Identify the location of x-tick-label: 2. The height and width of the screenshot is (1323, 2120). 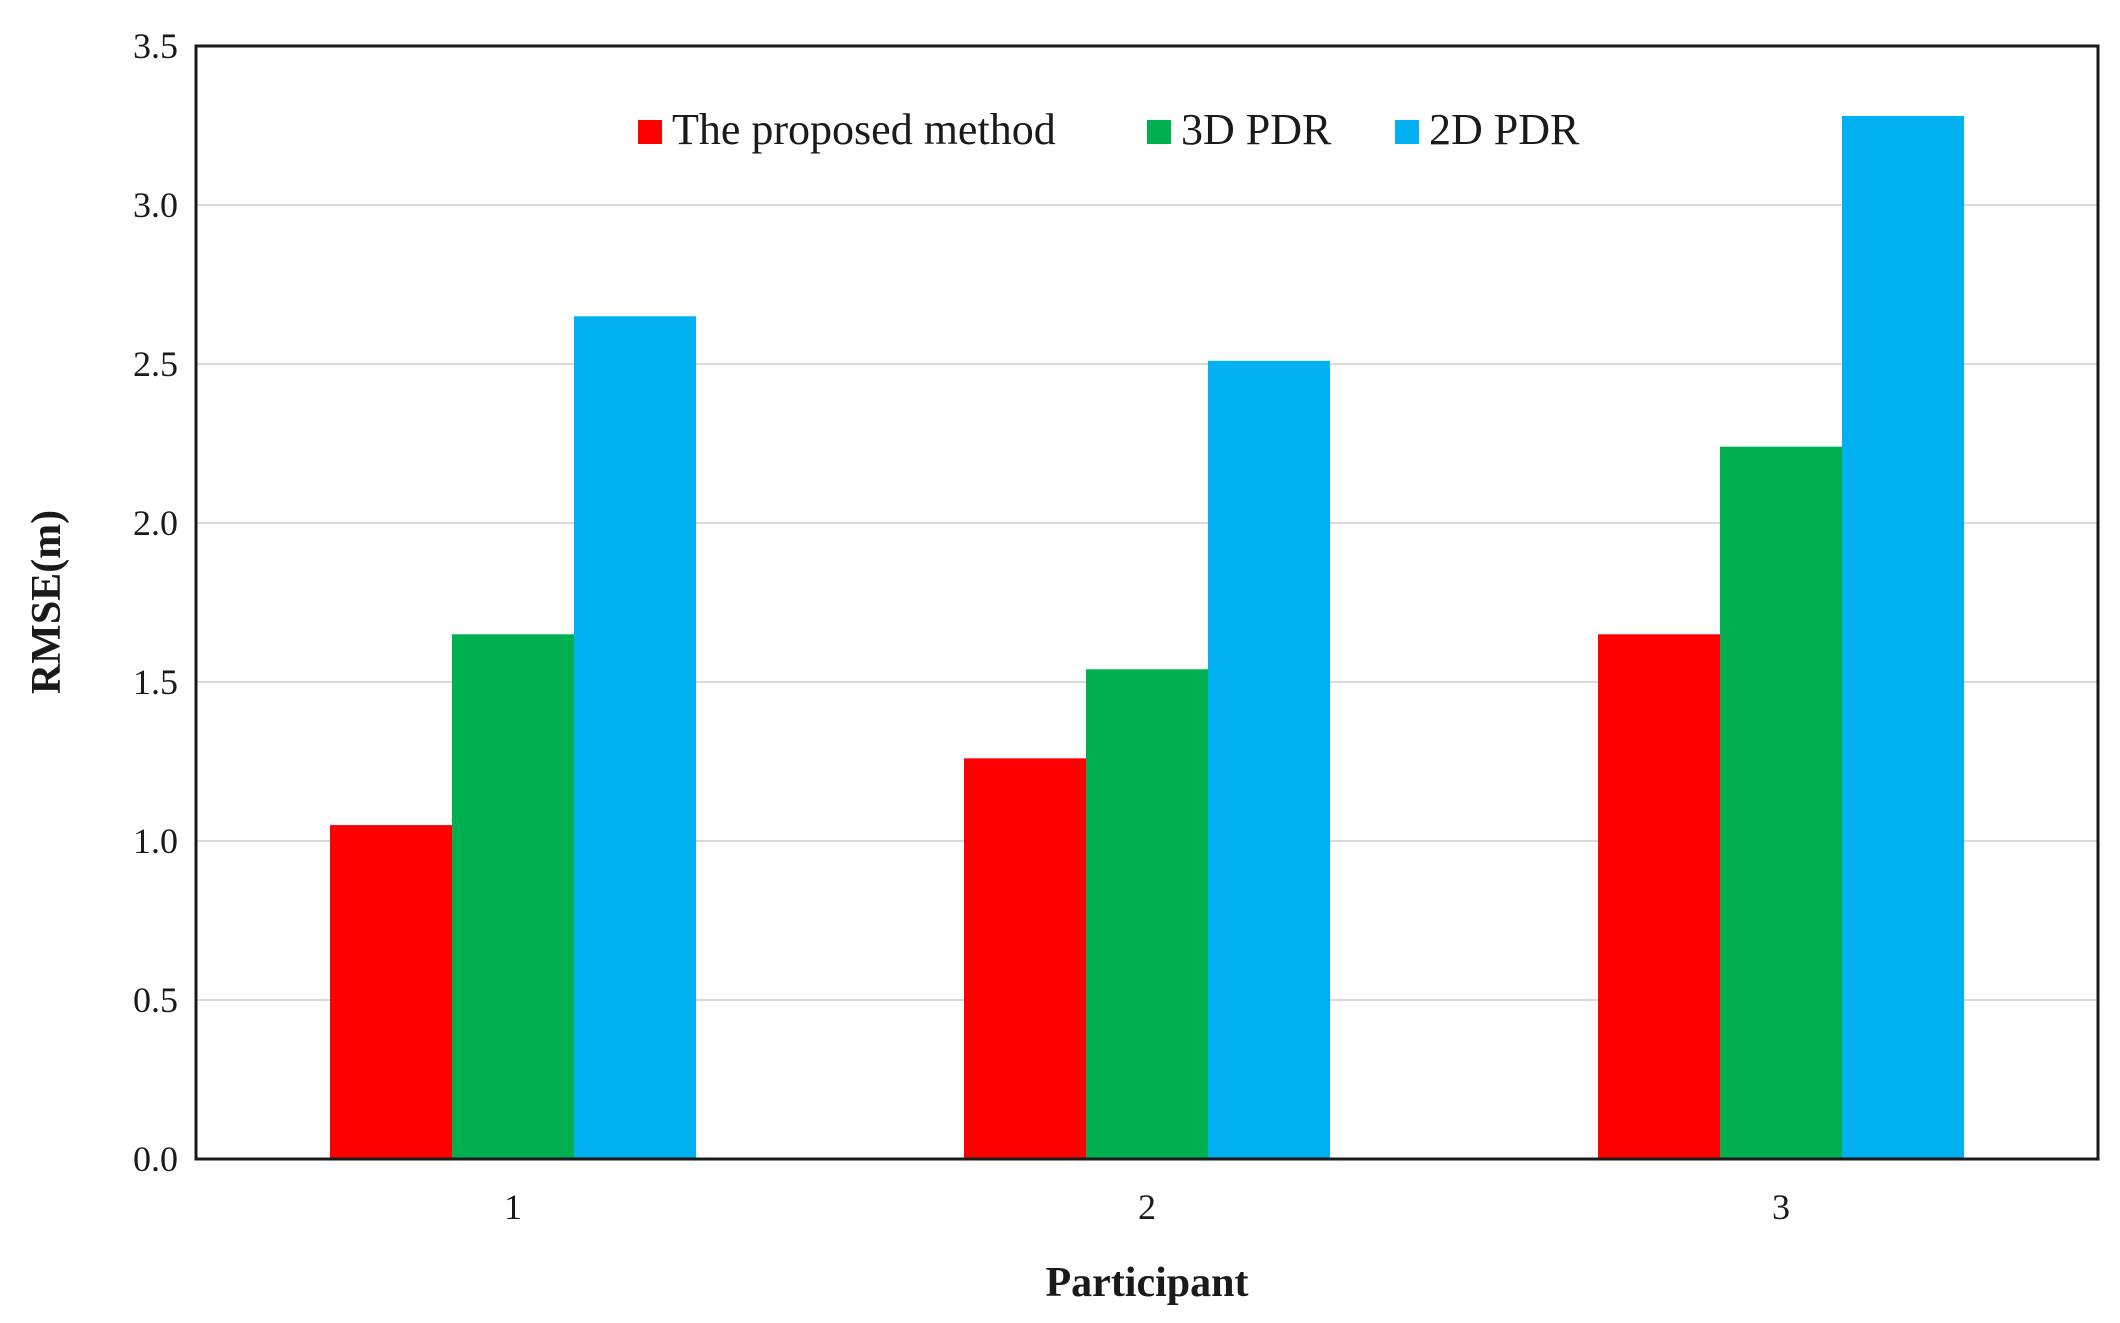
(1147, 1207).